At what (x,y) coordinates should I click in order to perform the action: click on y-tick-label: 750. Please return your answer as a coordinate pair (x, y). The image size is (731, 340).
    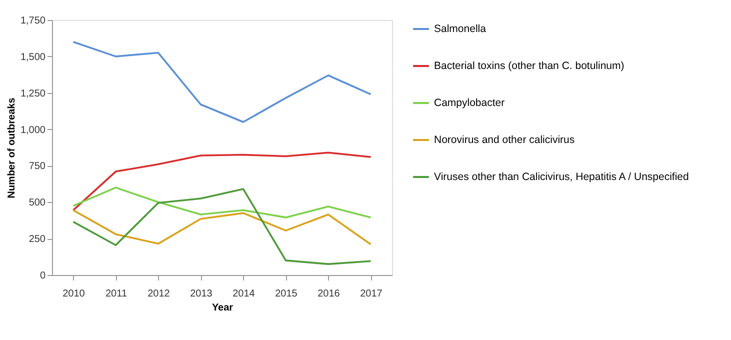
    Looking at the image, I should click on (37, 166).